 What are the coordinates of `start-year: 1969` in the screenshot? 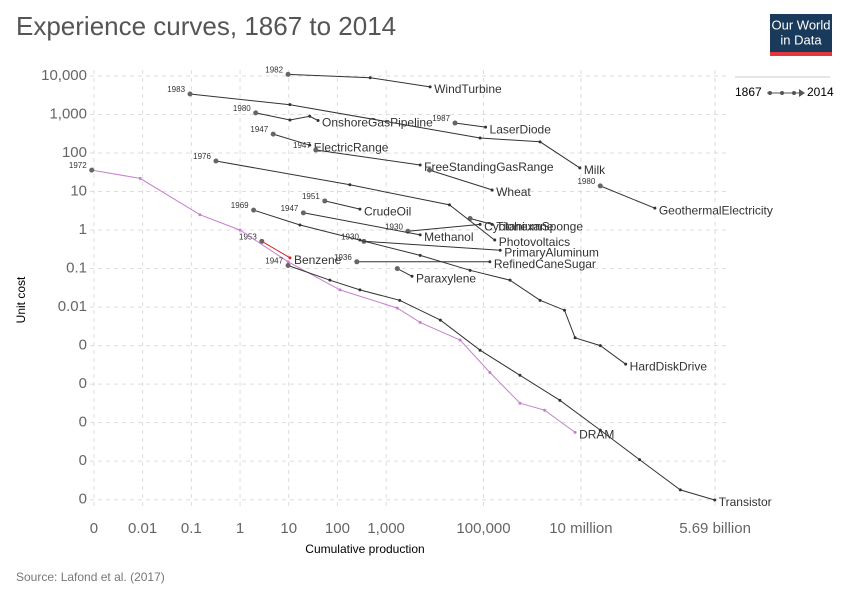 It's located at (240, 205).